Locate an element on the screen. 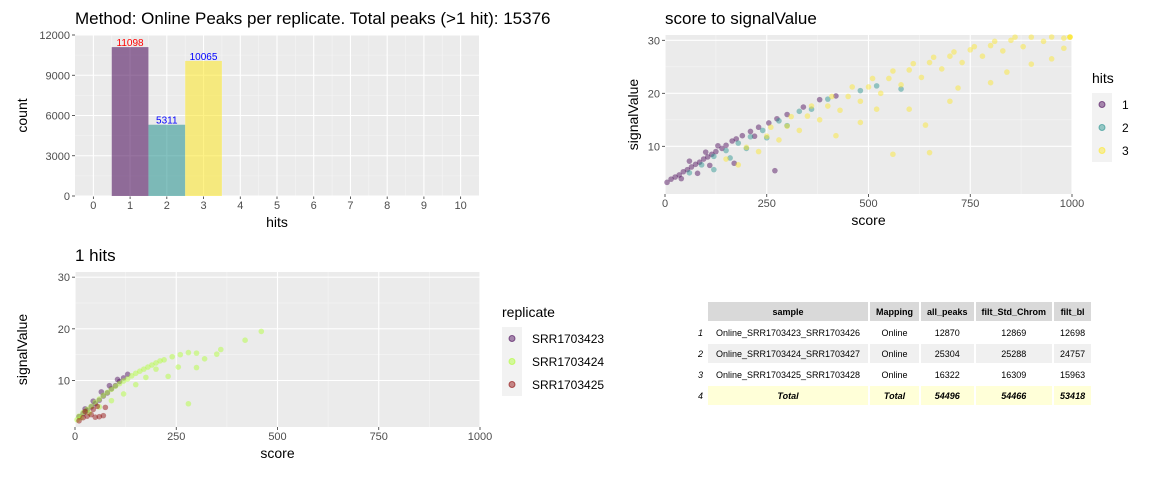 This screenshot has width=1152, height=480. cell-filt-std-chrom: 16309 is located at coordinates (1014, 374).